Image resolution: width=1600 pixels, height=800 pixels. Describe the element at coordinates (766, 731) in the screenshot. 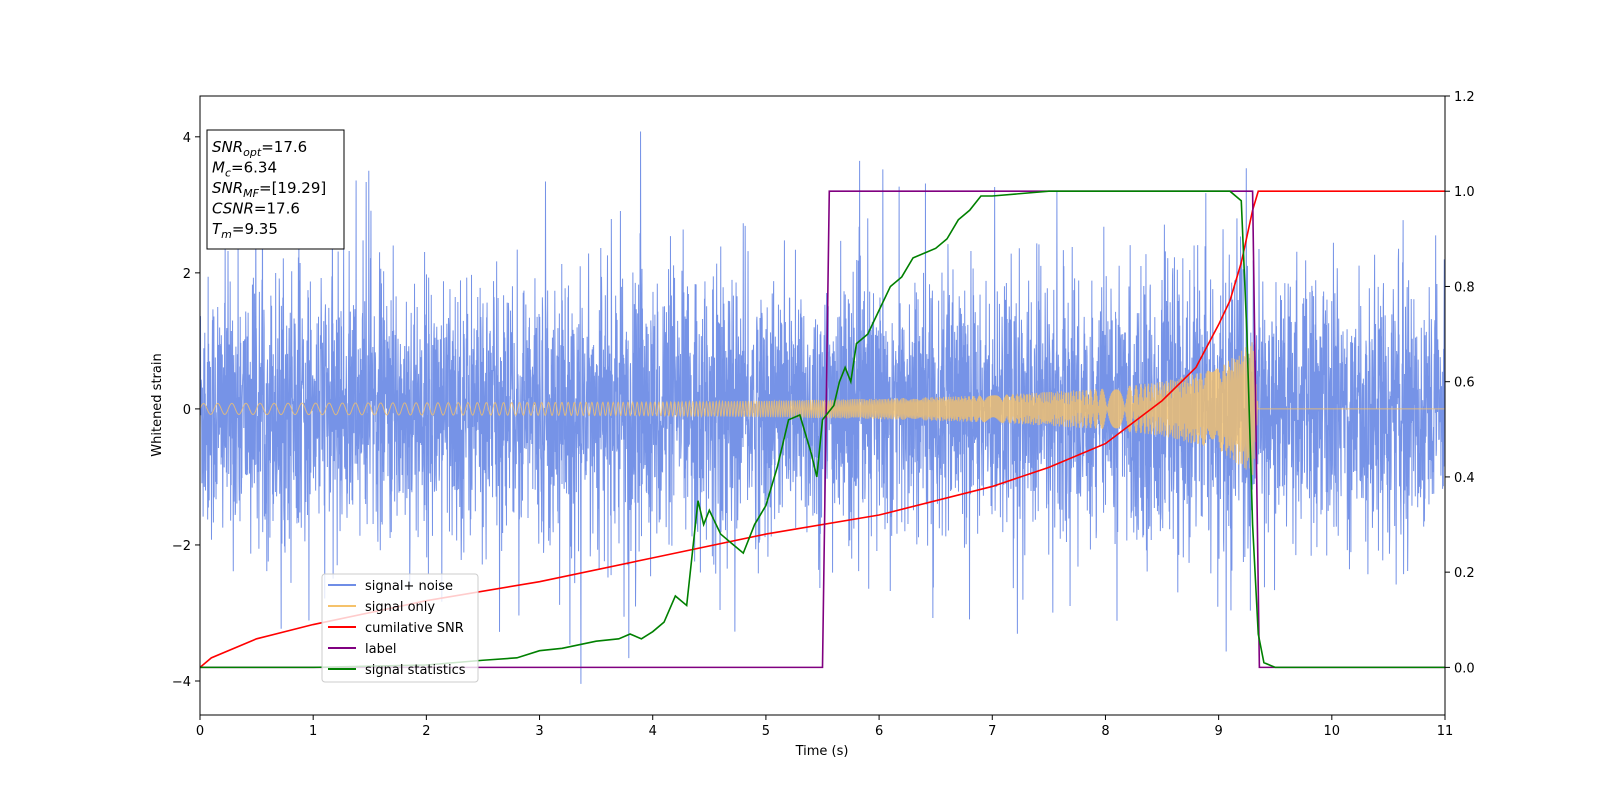

I see `x-tick-label: 5` at that location.